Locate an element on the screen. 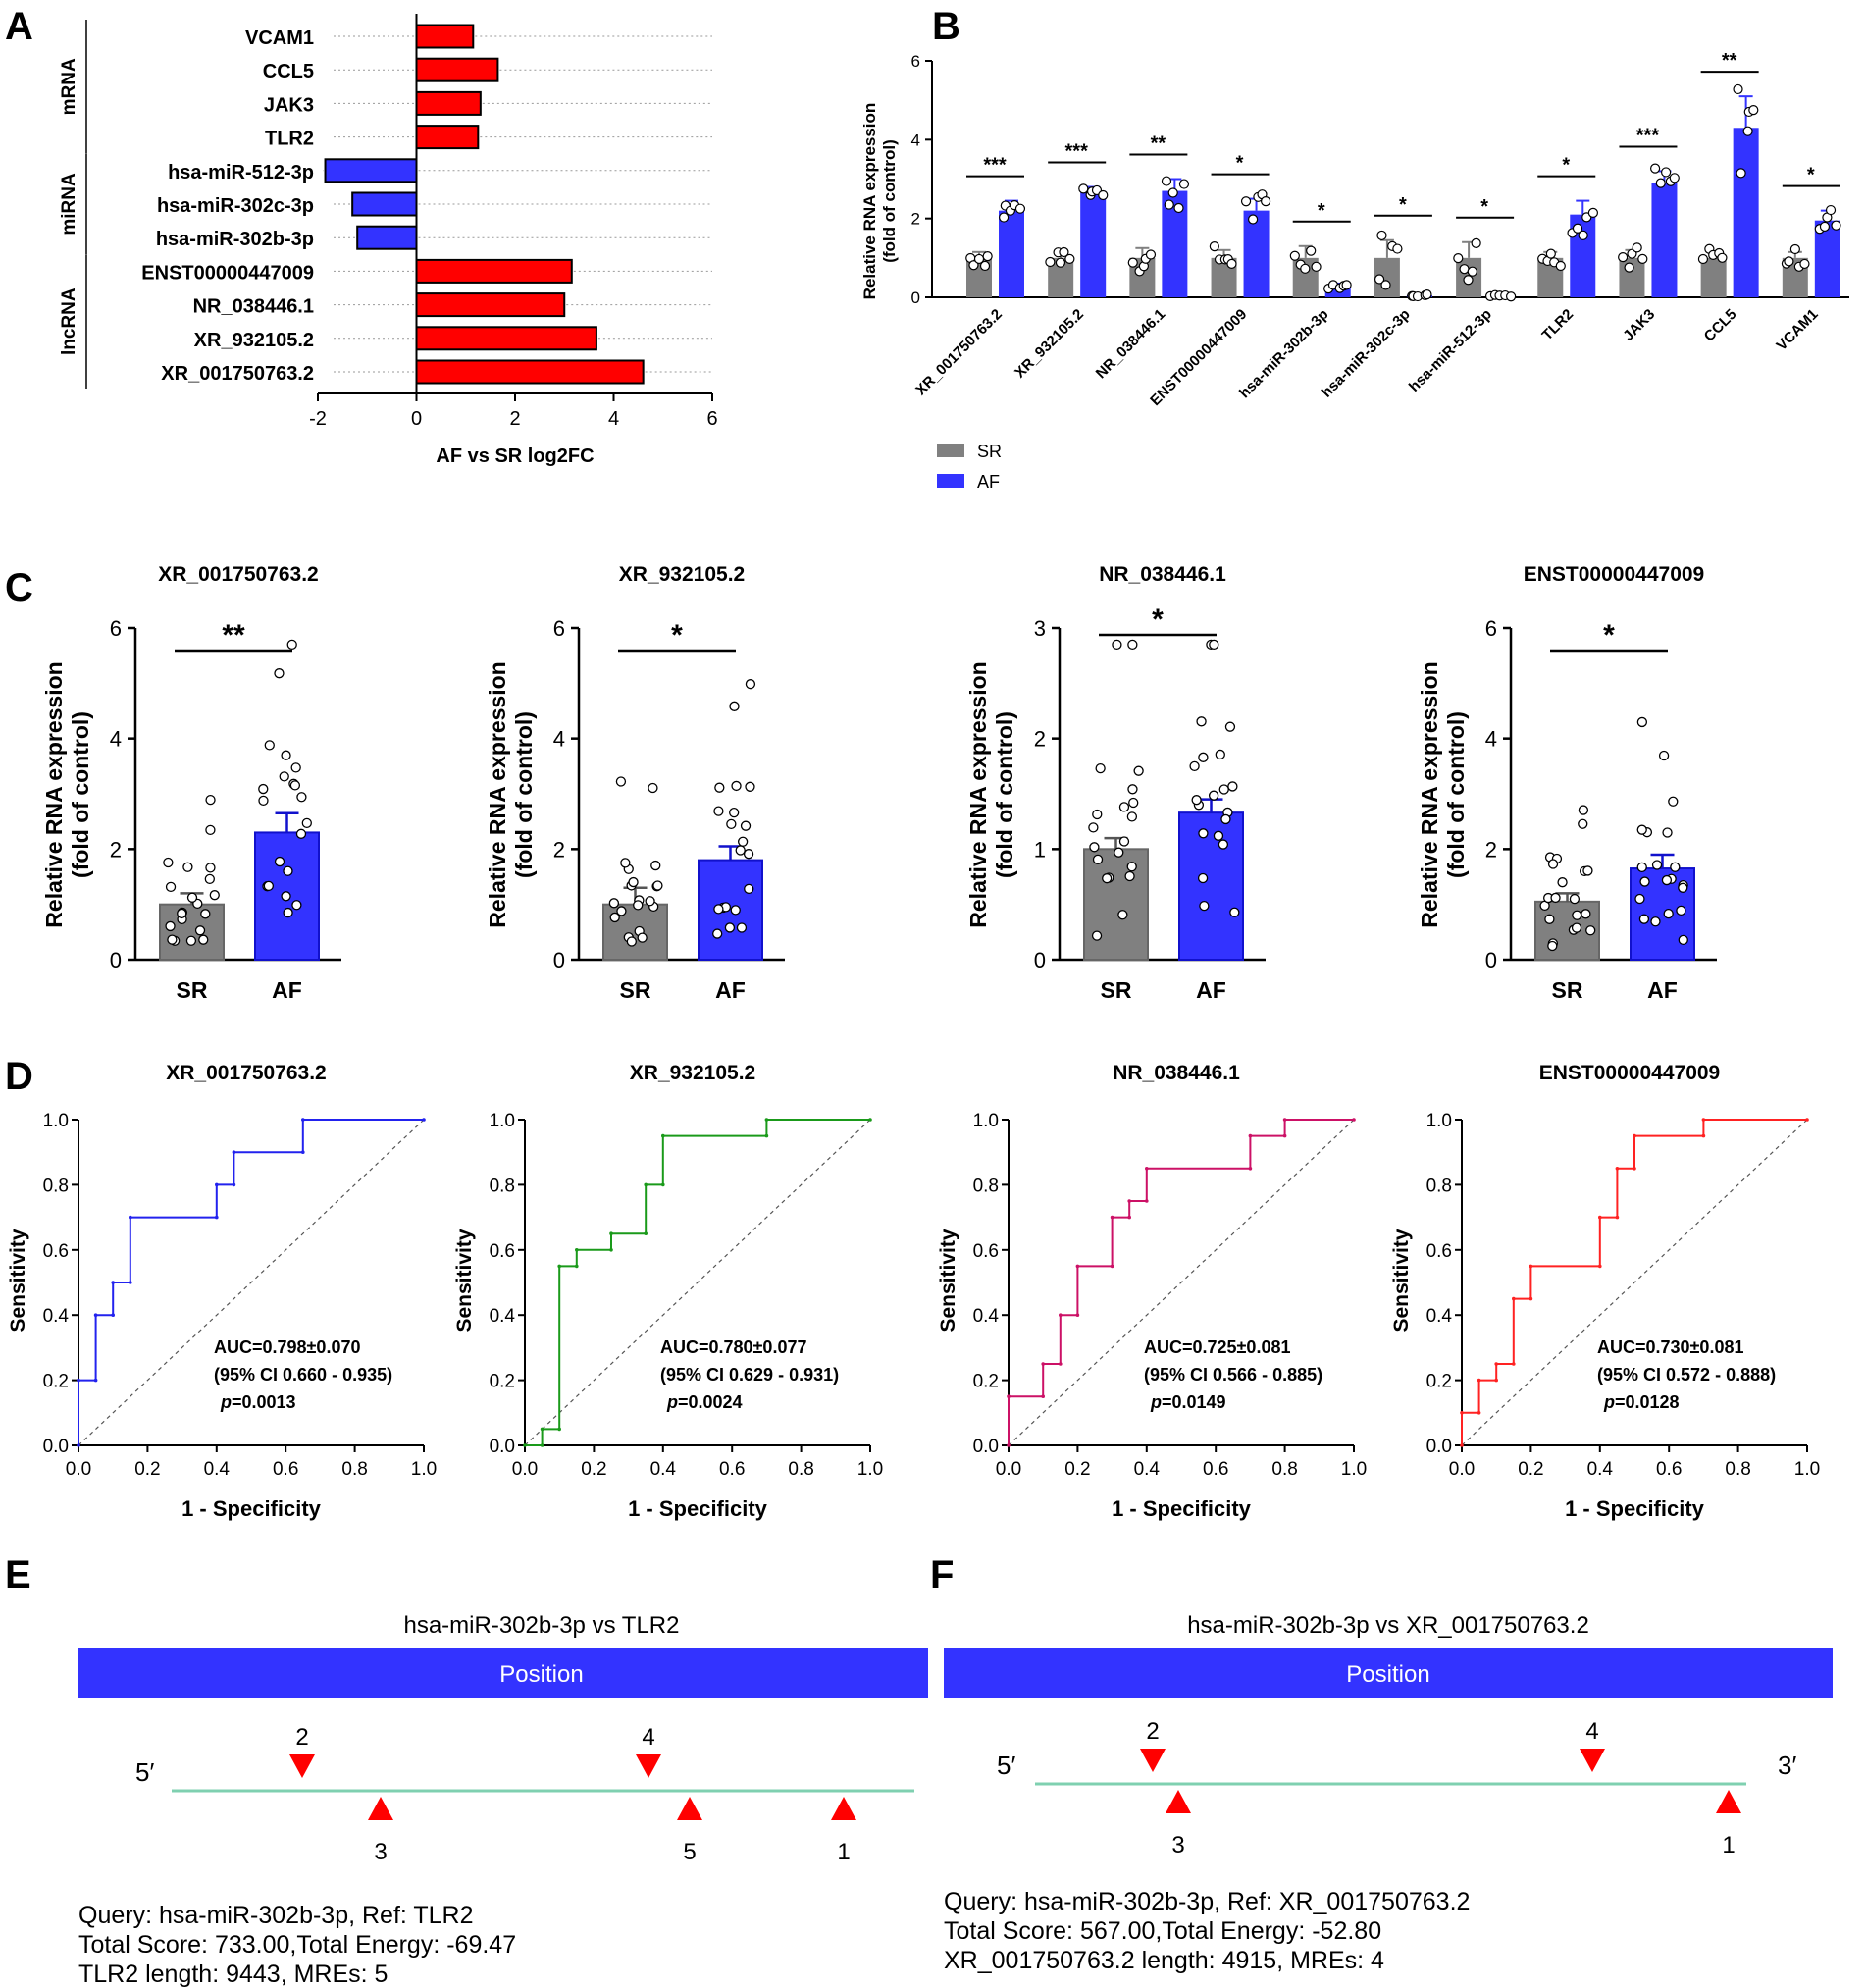 The height and width of the screenshot is (1988, 1866). a-x-tick-label: 0 is located at coordinates (416, 419).